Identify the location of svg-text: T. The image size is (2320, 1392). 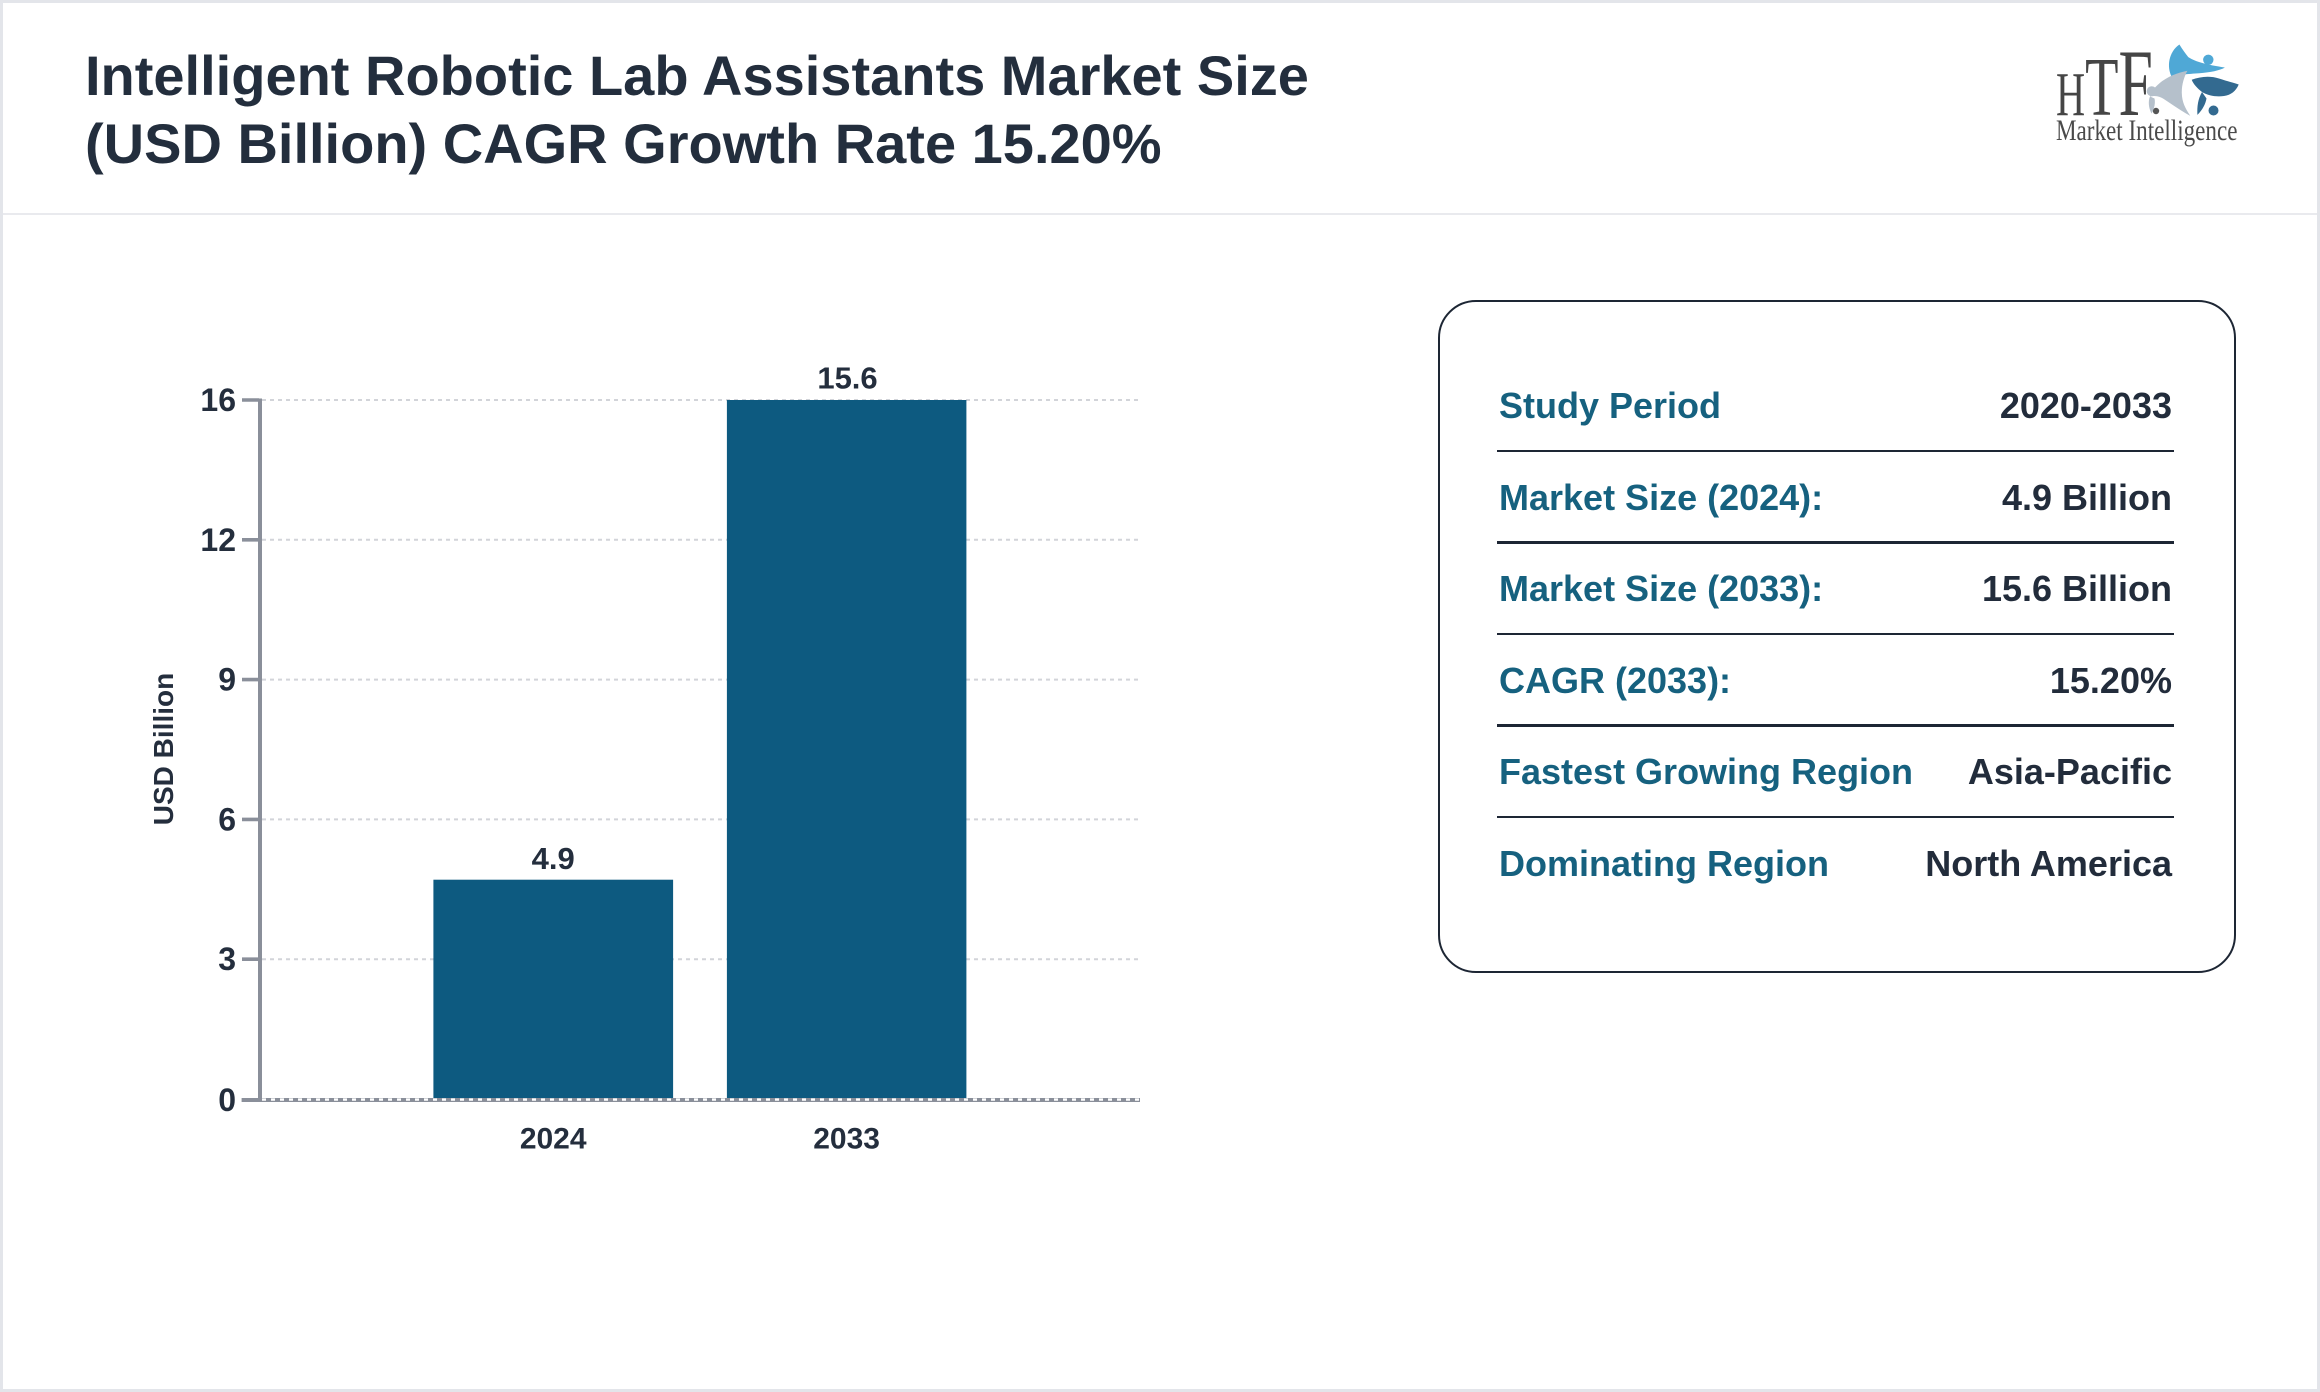
(2101, 87).